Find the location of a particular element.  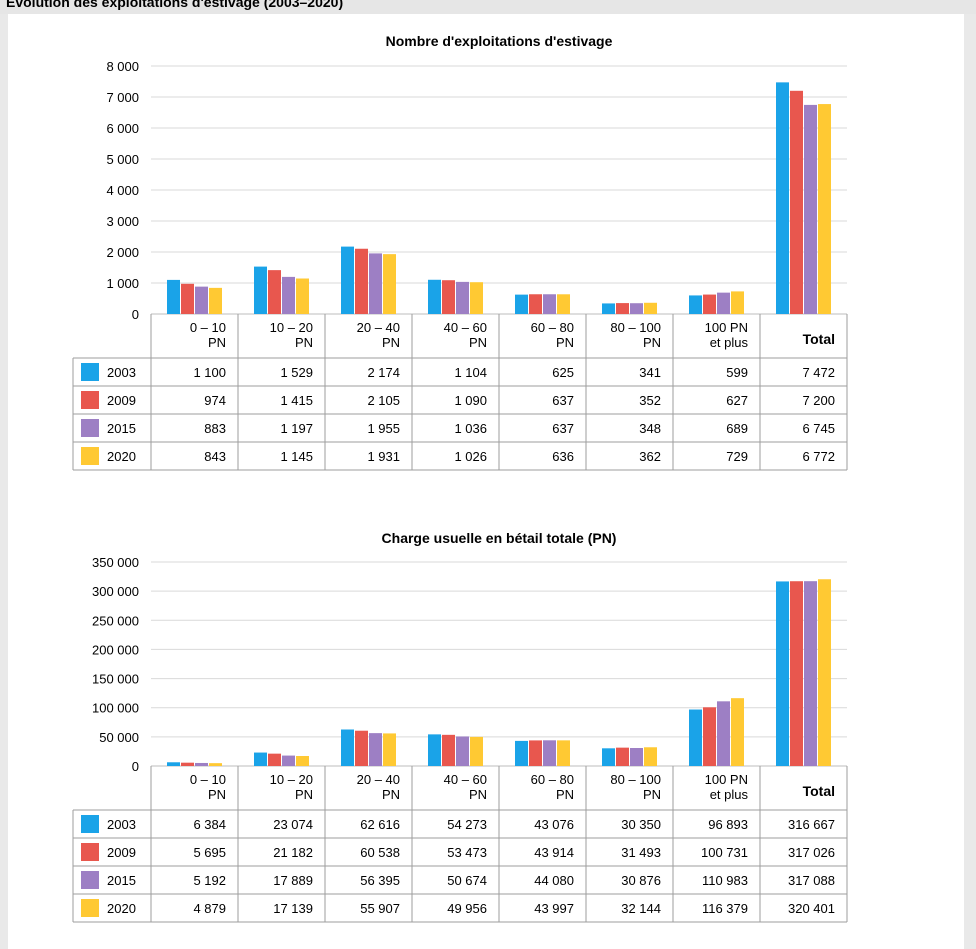

data-label: 1 104 is located at coordinates (470, 372).